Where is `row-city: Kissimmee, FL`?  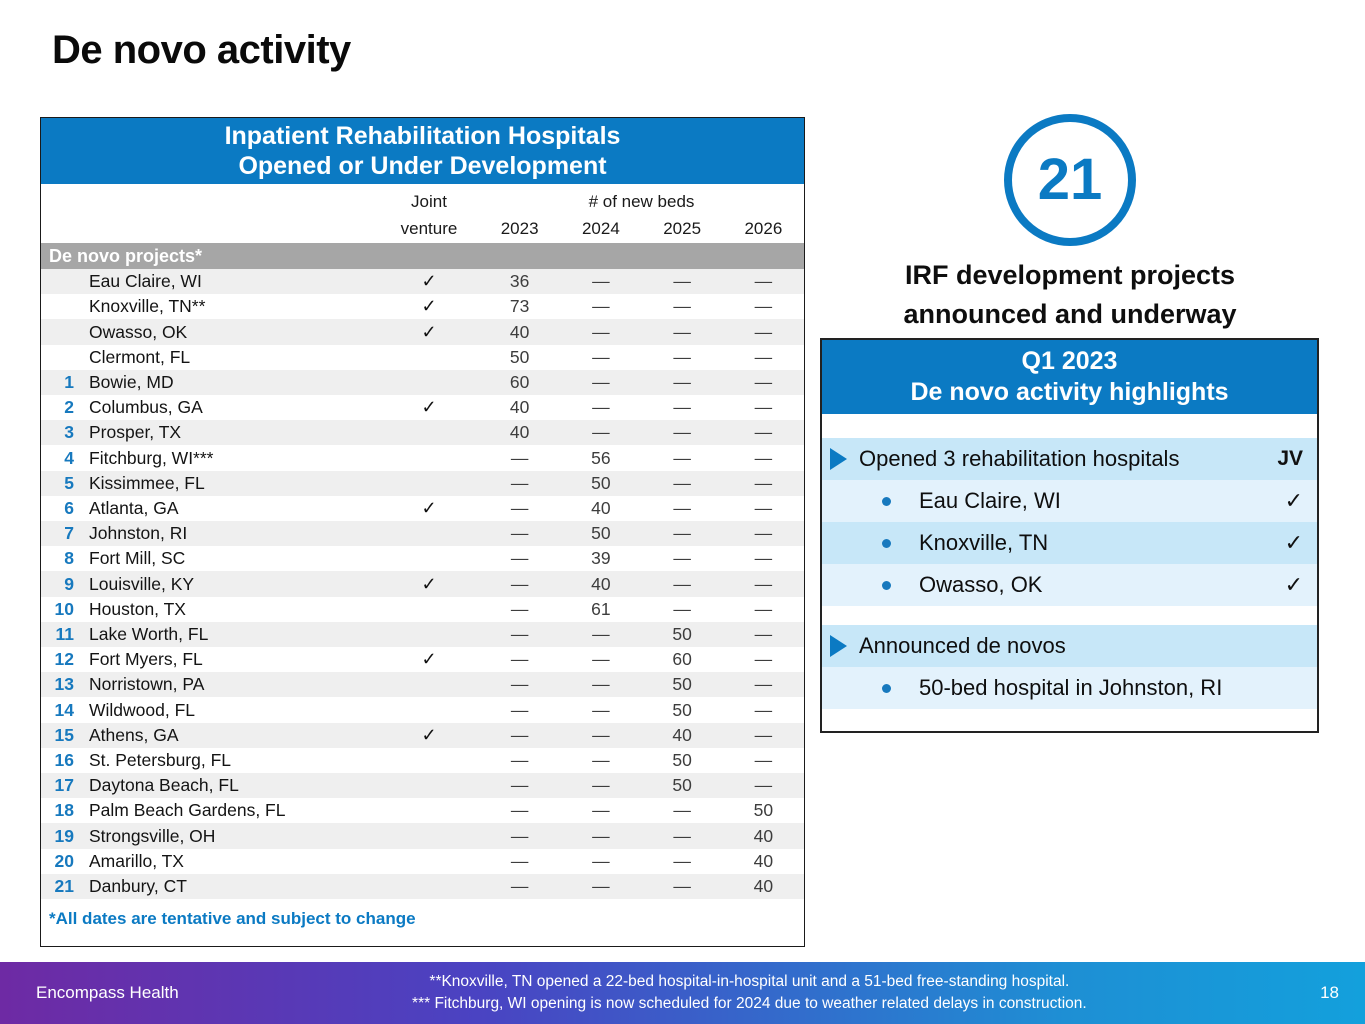 row-city: Kissimmee, FL is located at coordinates (147, 482).